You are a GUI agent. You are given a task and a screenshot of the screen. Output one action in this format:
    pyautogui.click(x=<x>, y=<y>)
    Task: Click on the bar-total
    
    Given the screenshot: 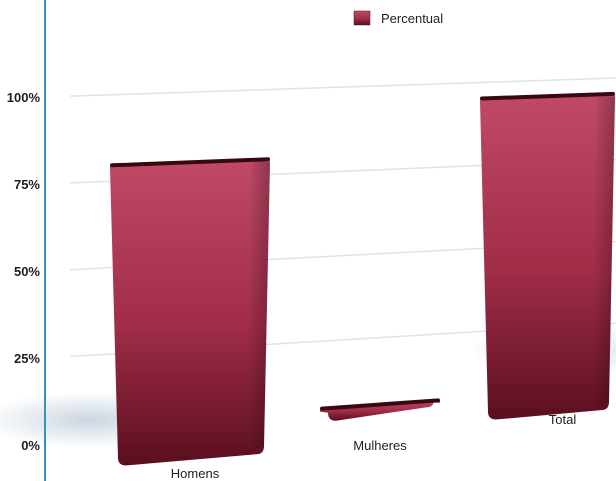 What is the action you would take?
    pyautogui.click(x=547, y=255)
    